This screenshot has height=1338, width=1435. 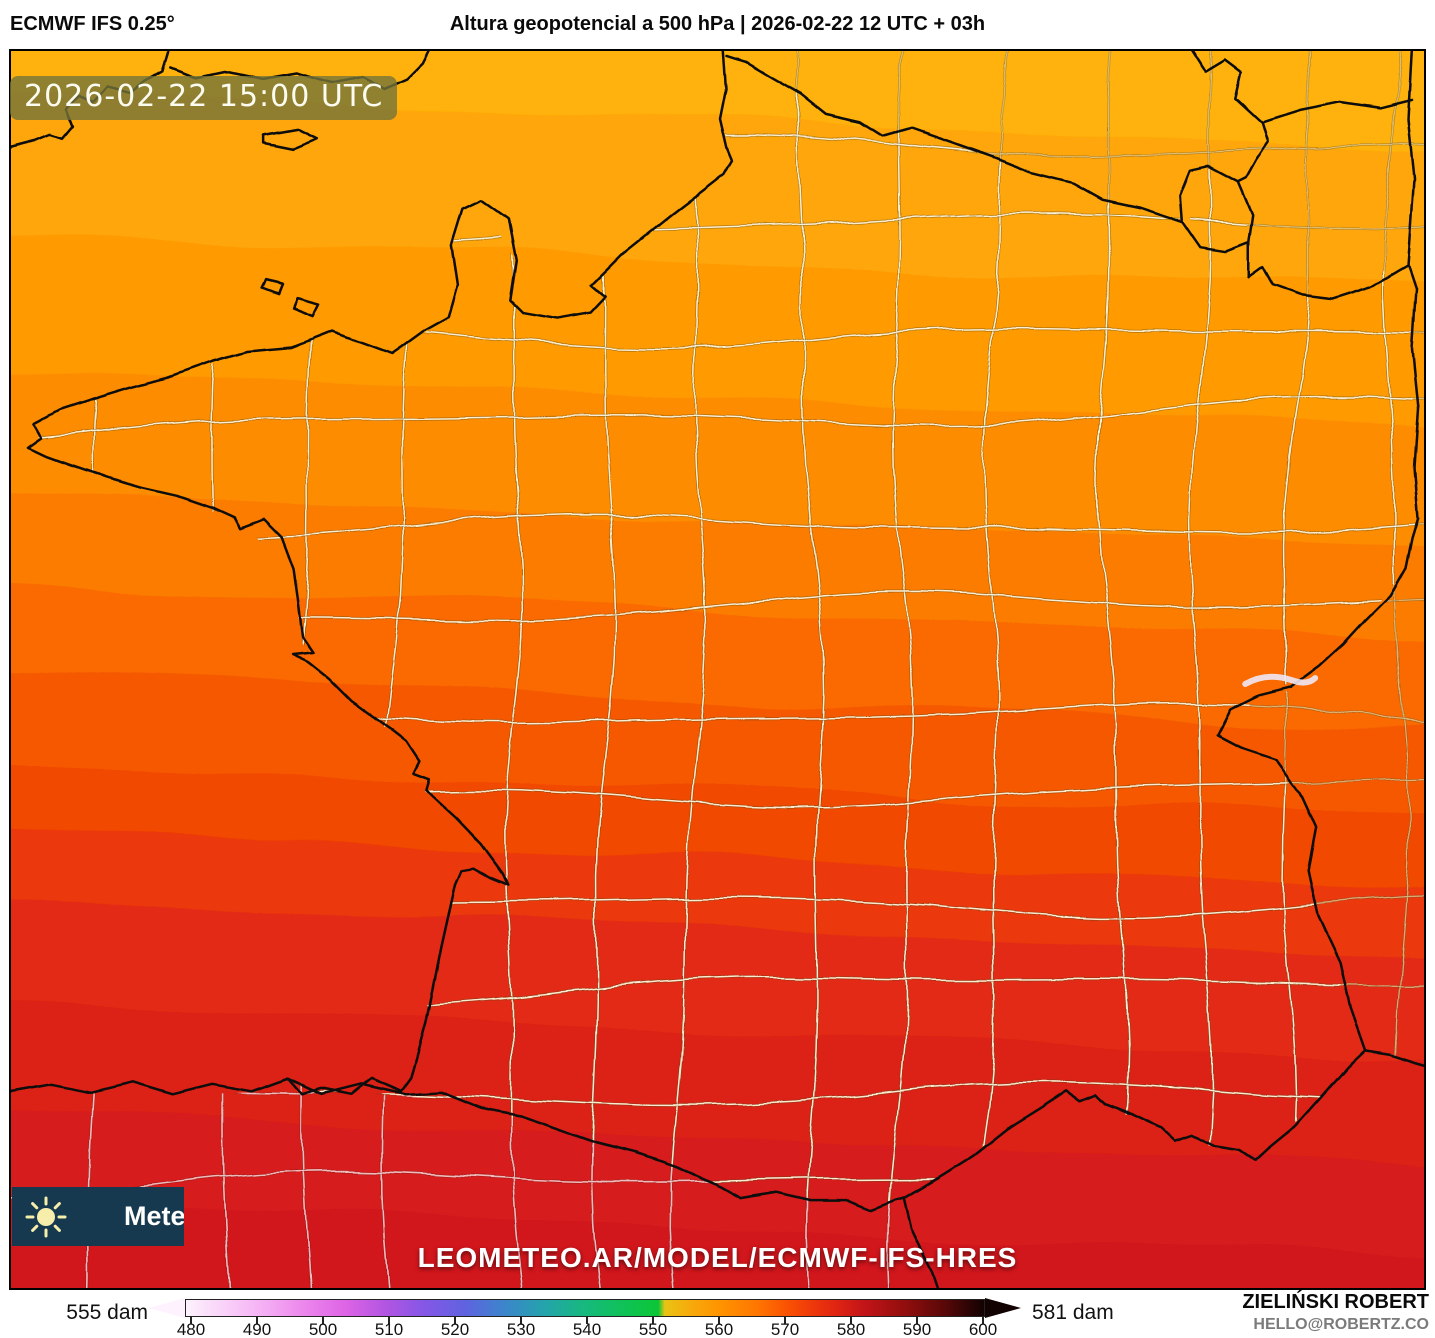 What do you see at coordinates (585, 1308) in the screenshot?
I see `legend-colorbar` at bounding box center [585, 1308].